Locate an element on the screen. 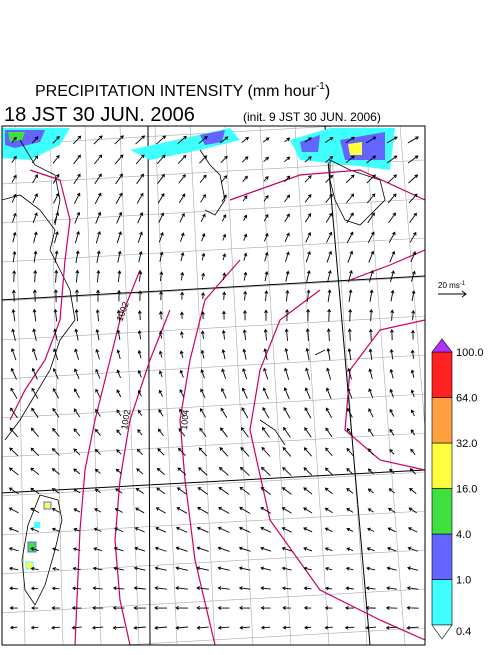  colorbar-label: 0.4 is located at coordinates (463, 632).